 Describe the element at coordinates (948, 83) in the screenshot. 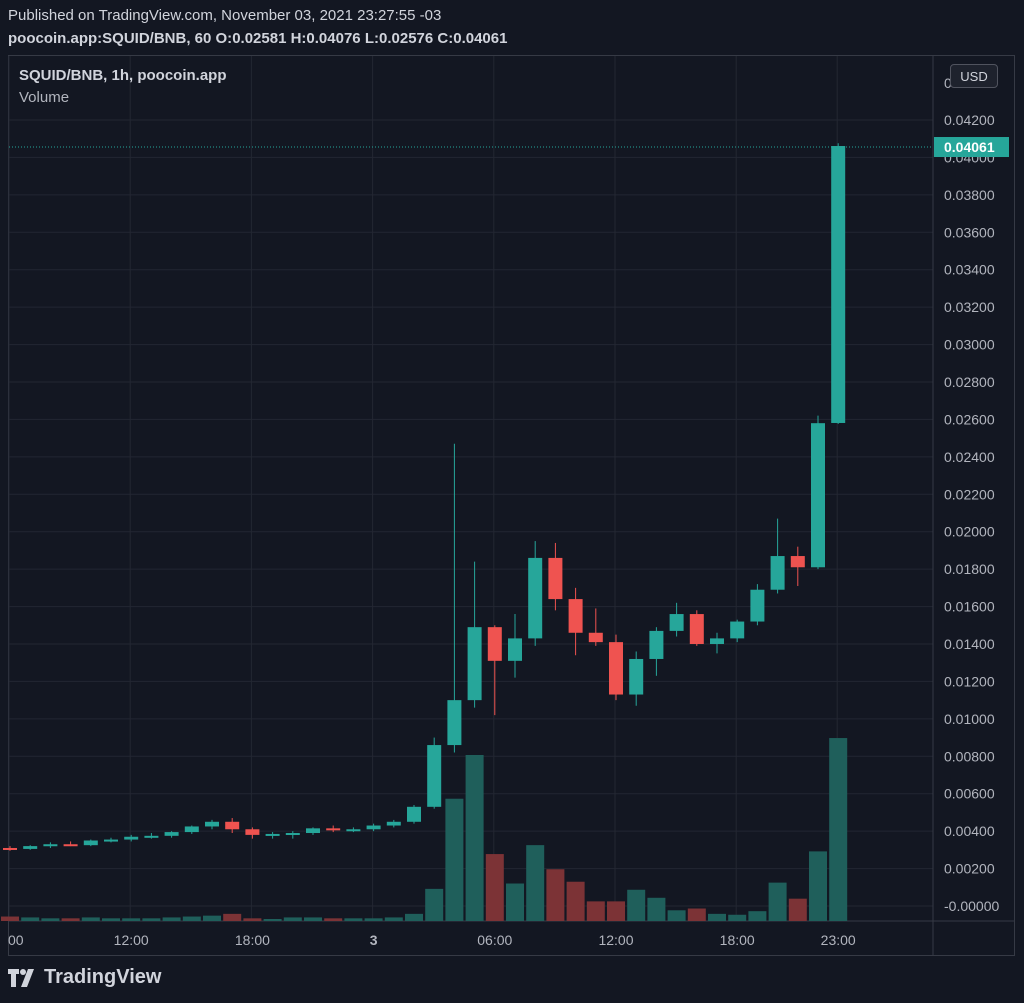

I see `price-tick-label-partial: 0` at that location.